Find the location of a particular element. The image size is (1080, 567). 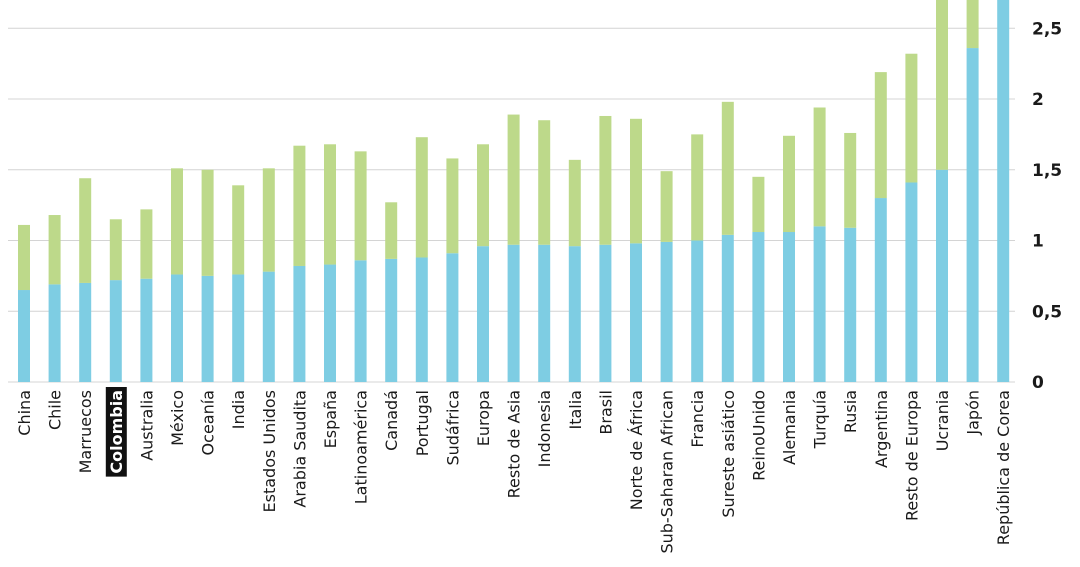

x-tick-group: Brasil is located at coordinates (605, 412).